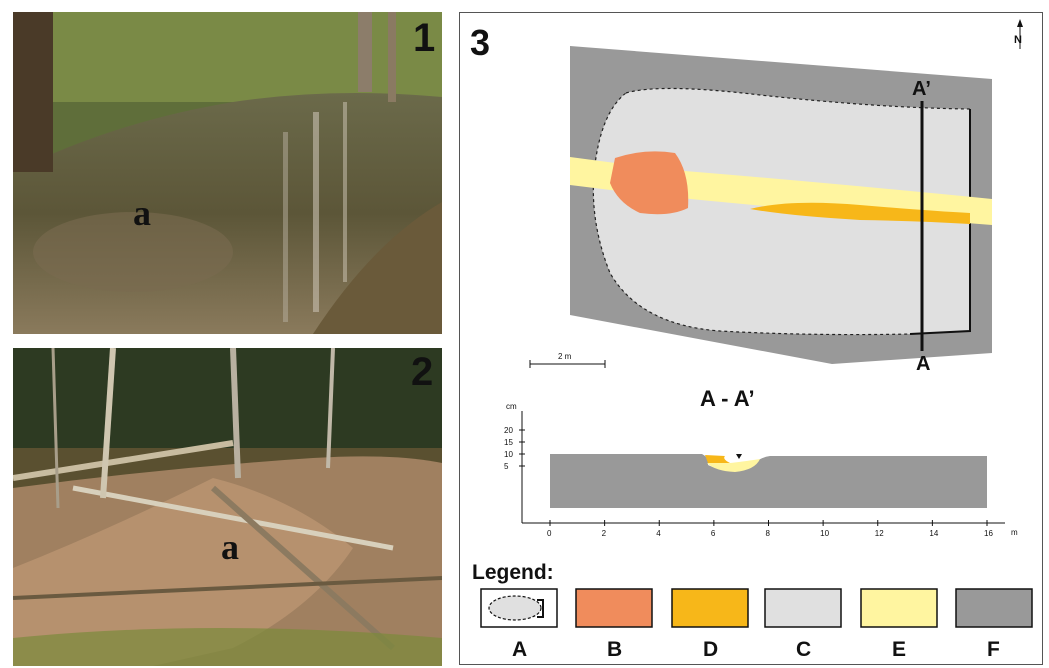 Image resolution: width=1049 pixels, height=668 pixels. I want to click on x-unit: m, so click(1014, 532).